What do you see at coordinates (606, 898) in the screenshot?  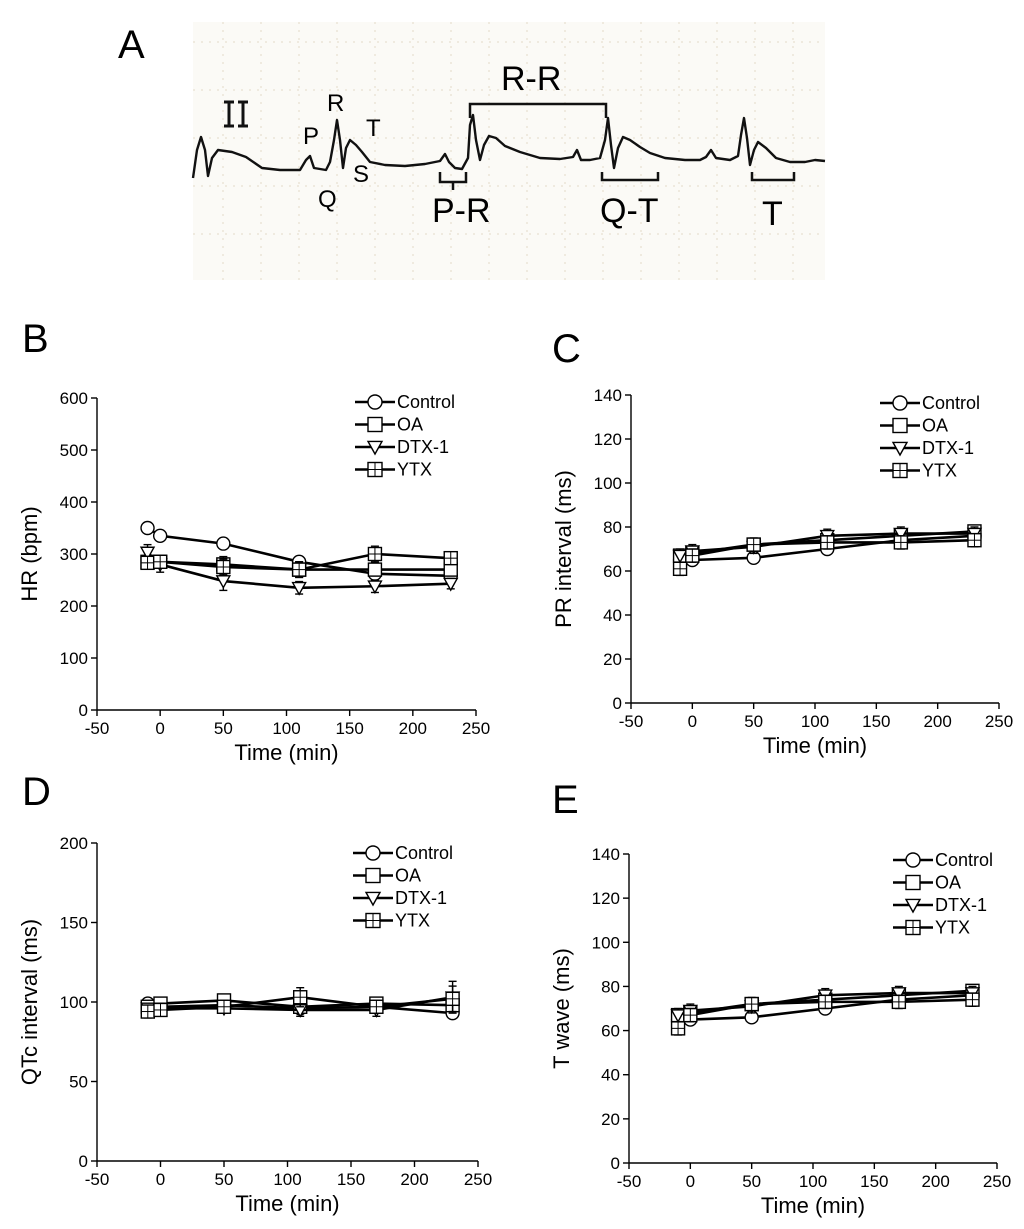 I see `y-tick-label: 120` at bounding box center [606, 898].